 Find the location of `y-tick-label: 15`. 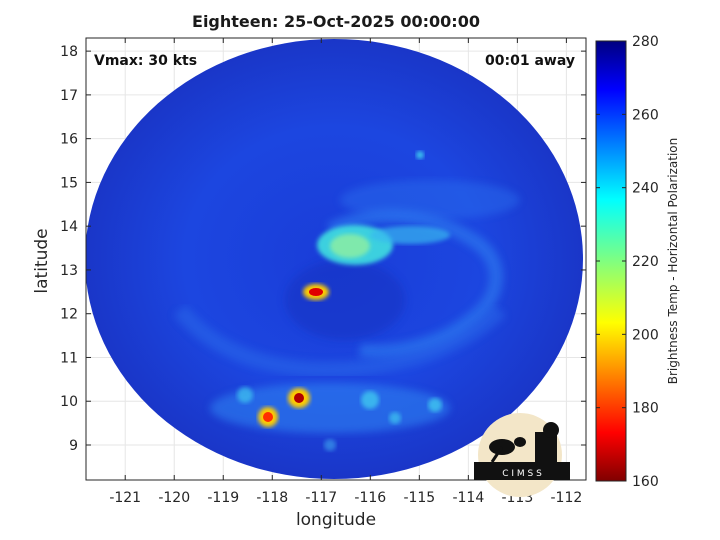

y-tick-label: 15 is located at coordinates (69, 183).